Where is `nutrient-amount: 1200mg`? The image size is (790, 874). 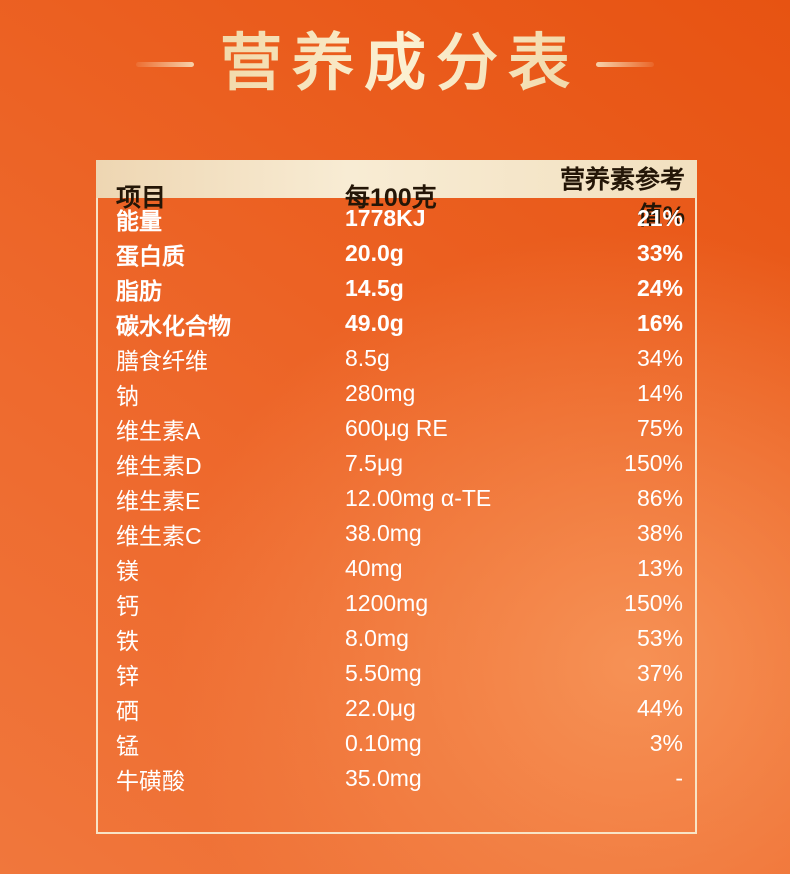
nutrient-amount: 1200mg is located at coordinates (387, 603).